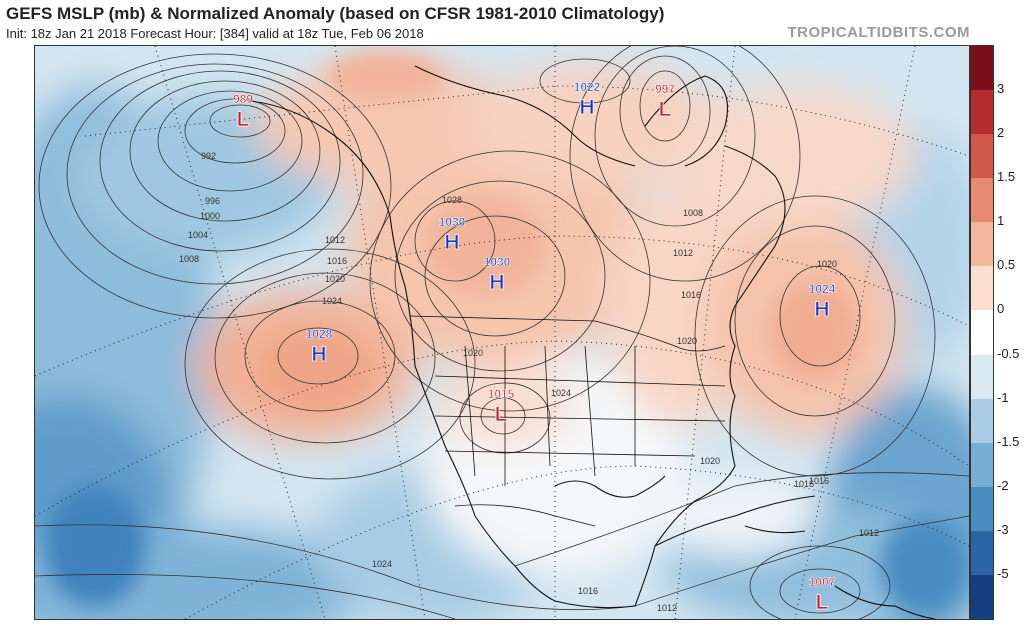  Describe the element at coordinates (1003, 573) in the screenshot. I see `colorbar-tick-label: -5` at that location.